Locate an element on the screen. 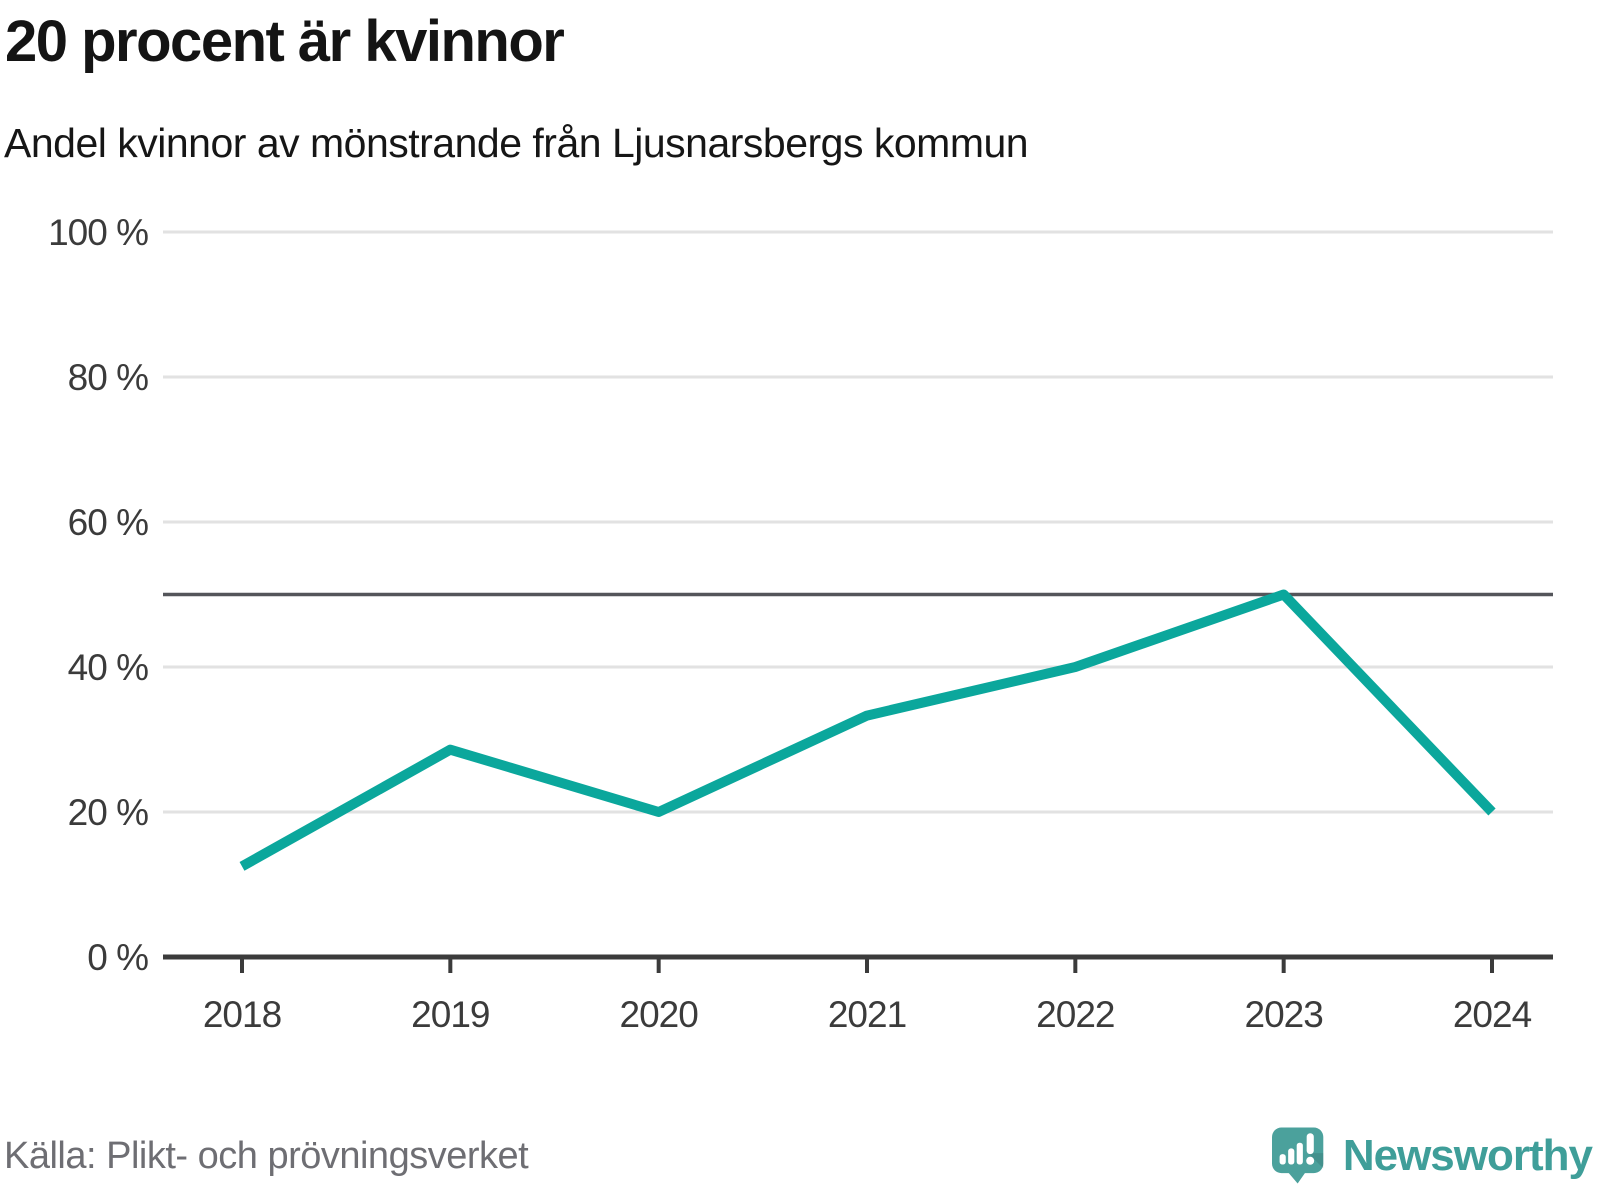  chart-title: 20 procent är kvinnor is located at coordinates (285, 41).